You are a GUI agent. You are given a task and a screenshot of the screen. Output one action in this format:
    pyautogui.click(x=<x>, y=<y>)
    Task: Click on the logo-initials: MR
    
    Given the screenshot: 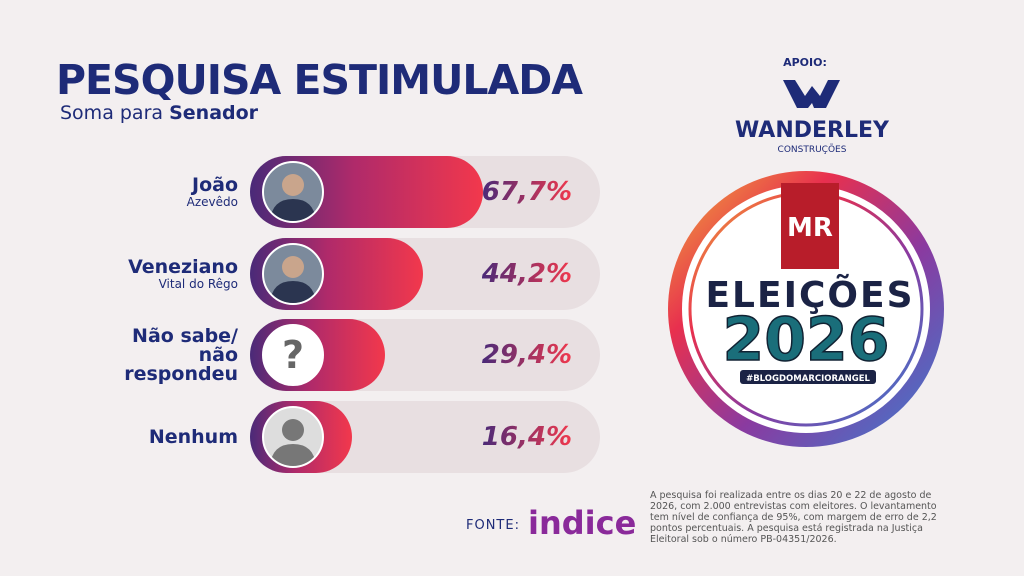 What is the action you would take?
    pyautogui.click(x=810, y=228)
    